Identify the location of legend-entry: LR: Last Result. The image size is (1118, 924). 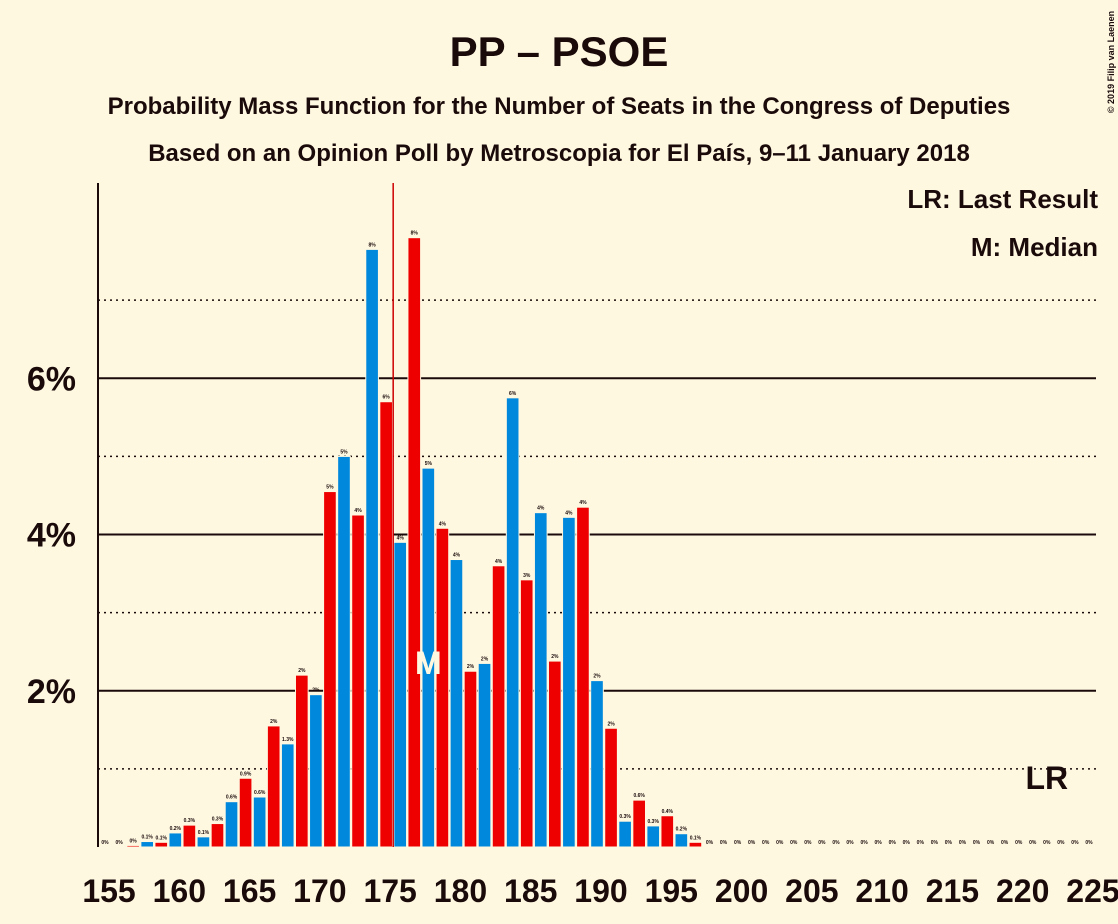
(1002, 199).